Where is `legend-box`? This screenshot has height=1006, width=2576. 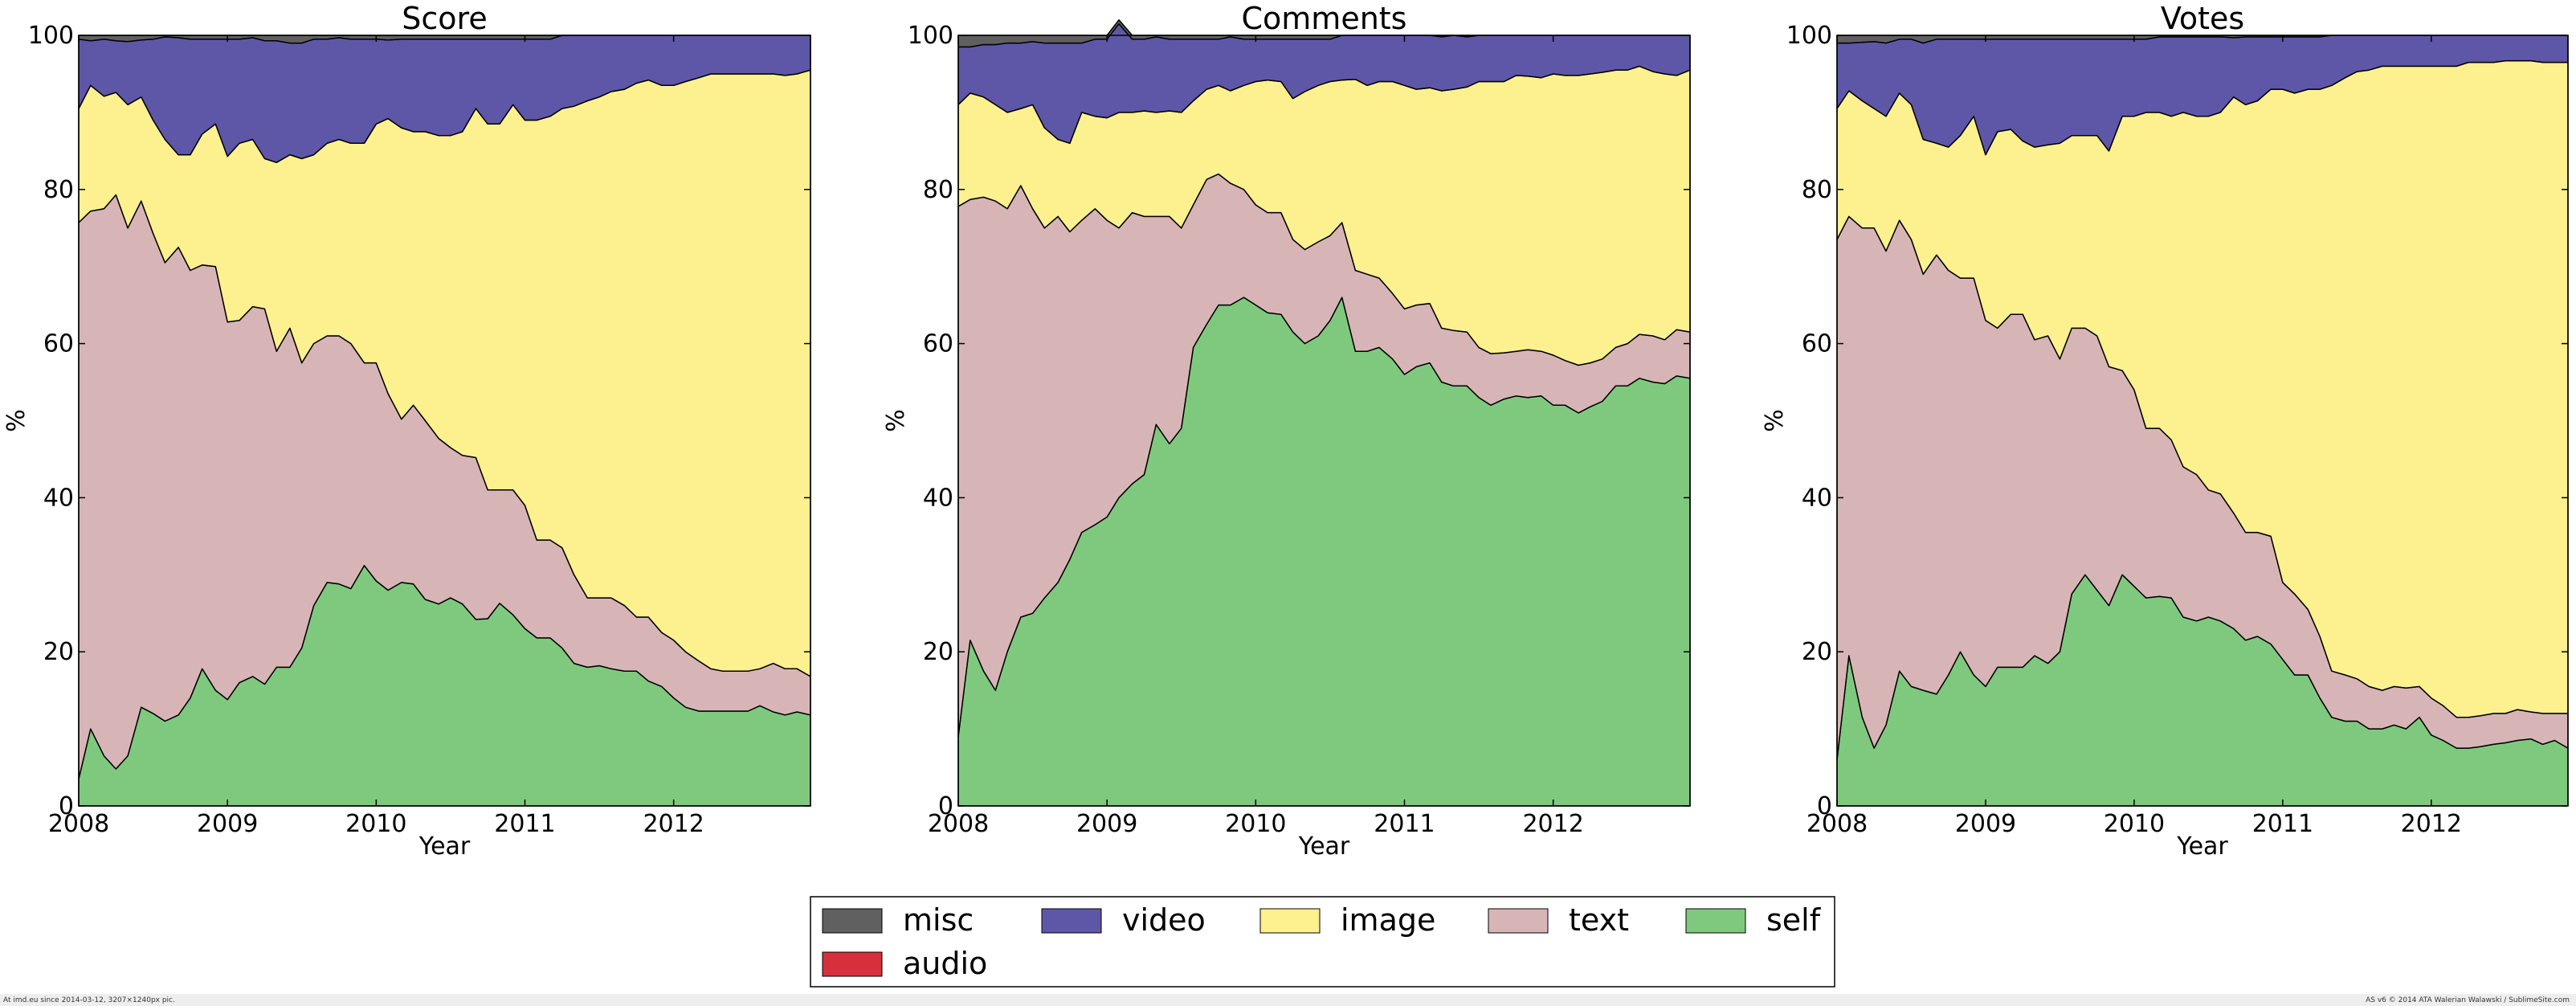
legend-box is located at coordinates (1322, 942).